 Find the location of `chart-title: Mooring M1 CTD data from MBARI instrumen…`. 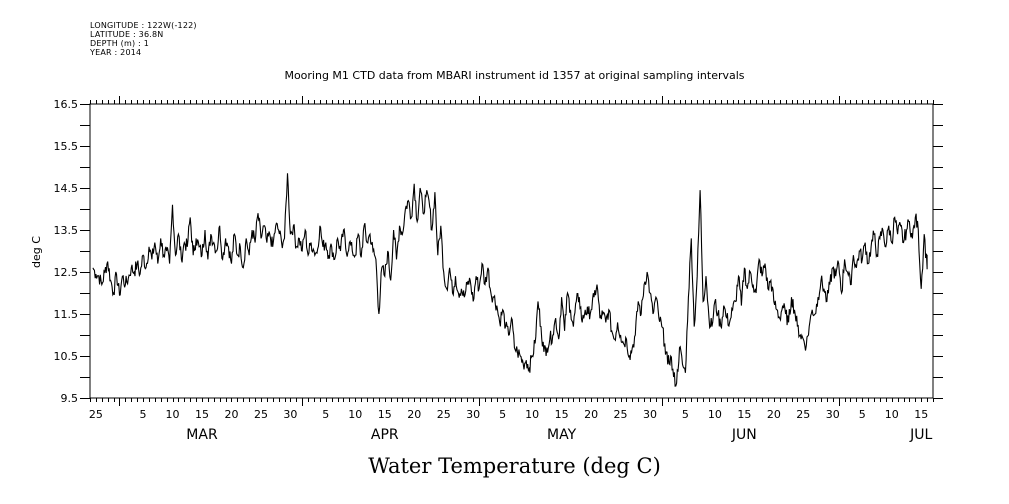

chart-title: Mooring M1 CTD data from MBARI instrumen… is located at coordinates (514, 75).